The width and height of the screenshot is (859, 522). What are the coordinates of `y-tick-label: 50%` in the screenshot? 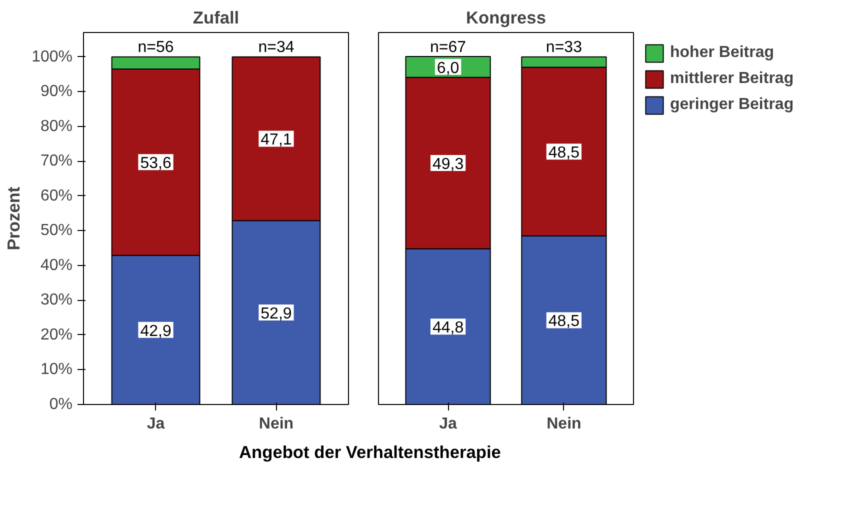 It's located at (56, 231).